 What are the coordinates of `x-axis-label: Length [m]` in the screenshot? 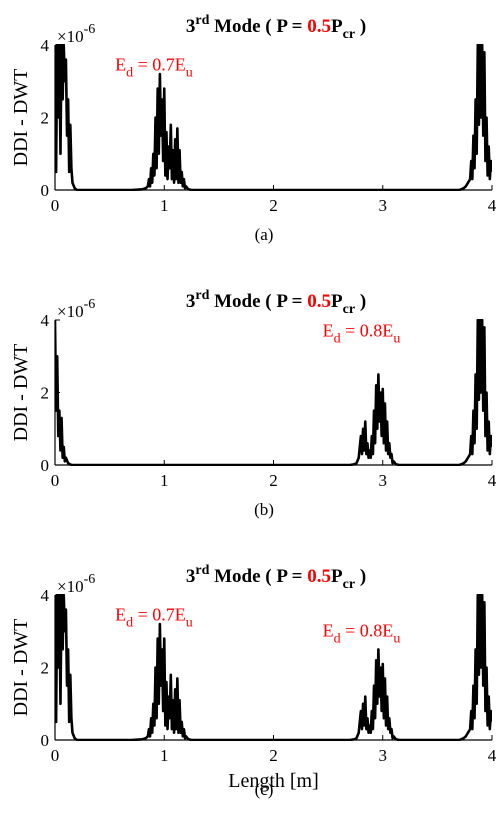 It's located at (273, 781).